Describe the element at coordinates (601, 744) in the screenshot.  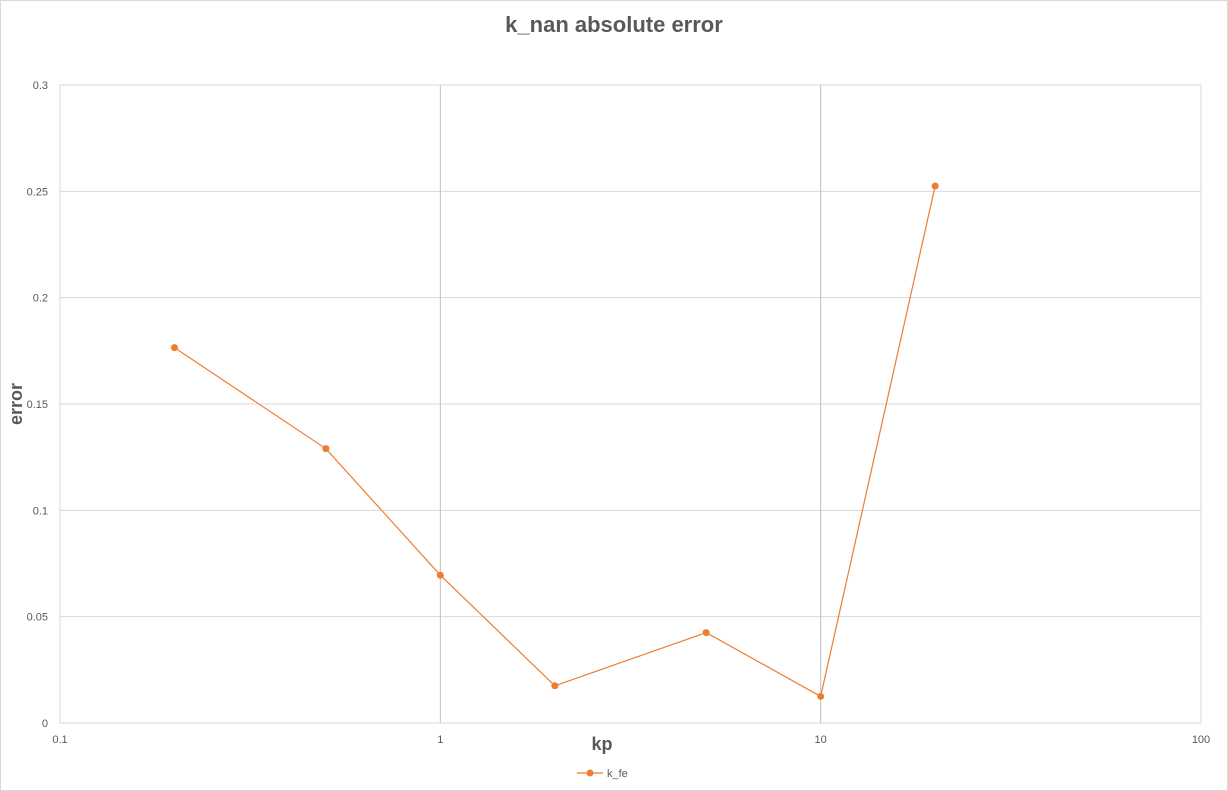
I see `x-axis-title: kp` at that location.